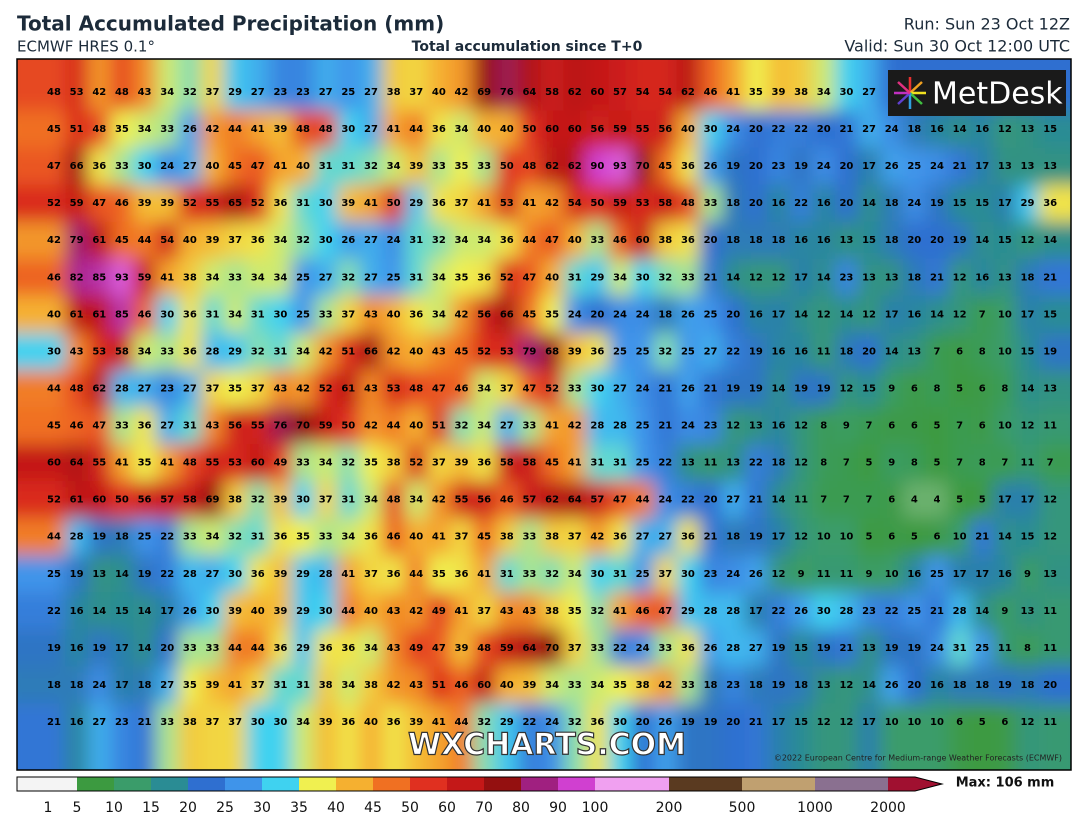 The width and height of the screenshot is (1088, 835). I want to click on precip-value: 14, so click(846, 314).